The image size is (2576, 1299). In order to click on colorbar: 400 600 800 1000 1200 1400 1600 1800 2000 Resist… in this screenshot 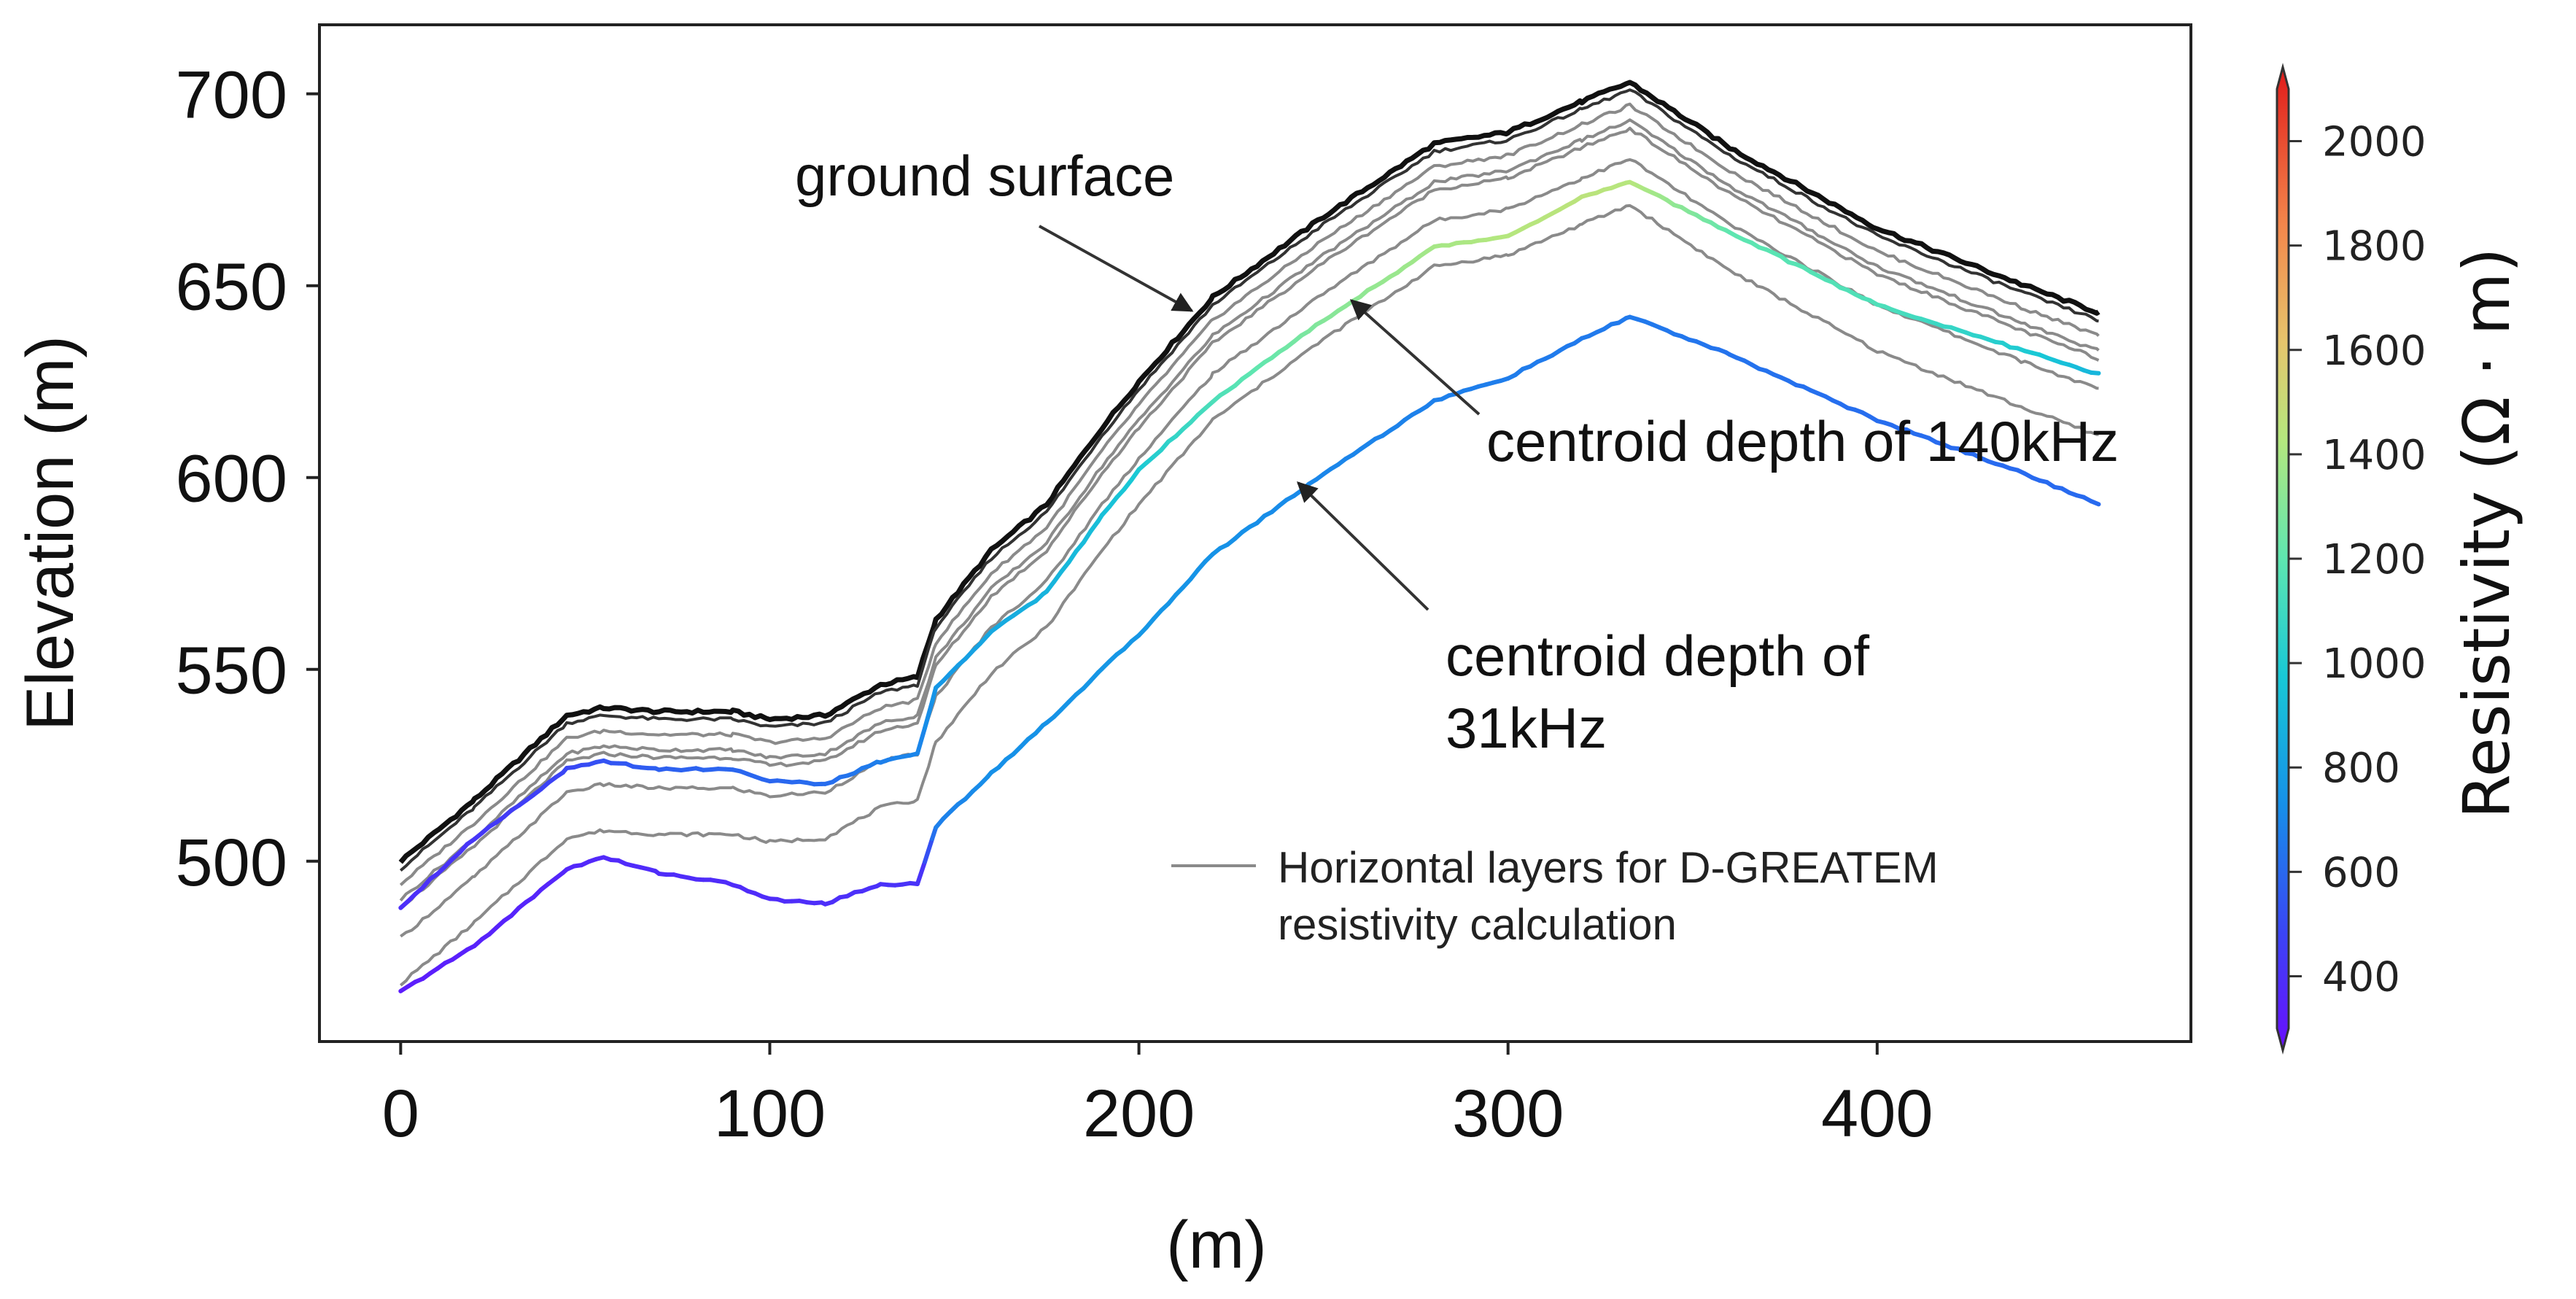, I will do `click(2400, 559)`.